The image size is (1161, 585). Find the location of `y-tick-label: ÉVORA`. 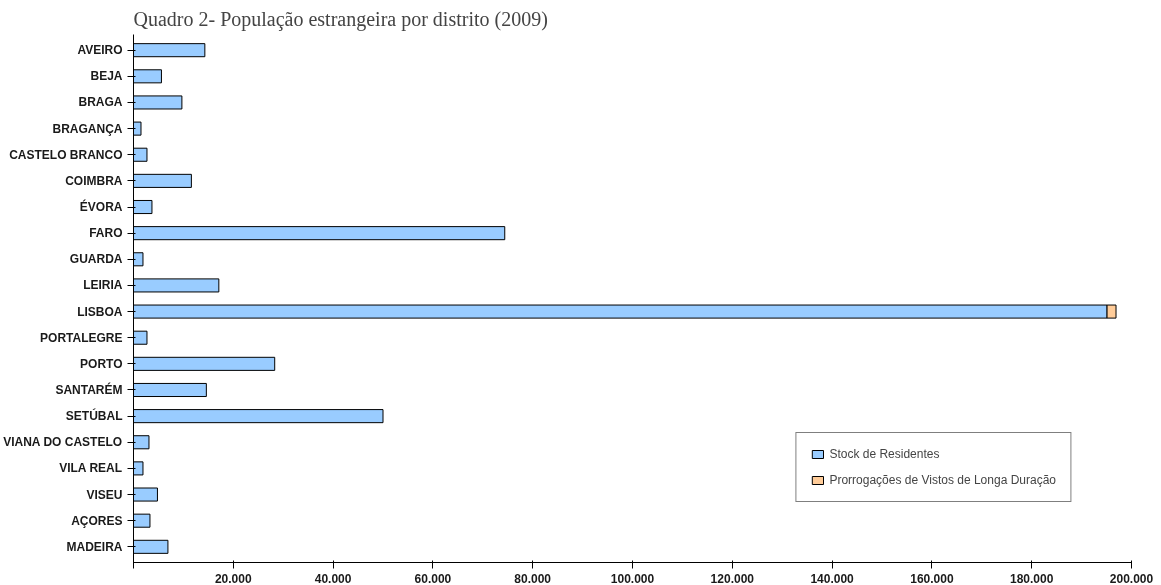

y-tick-label: ÉVORA is located at coordinates (101, 207).